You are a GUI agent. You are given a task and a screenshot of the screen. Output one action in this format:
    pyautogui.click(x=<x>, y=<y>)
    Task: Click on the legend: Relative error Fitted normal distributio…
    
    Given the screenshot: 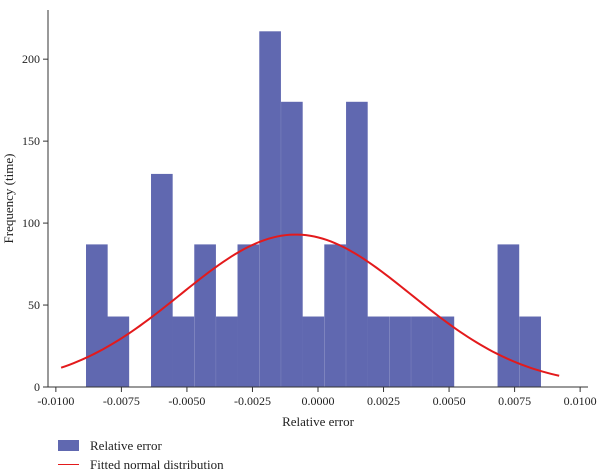 What is the action you would take?
    pyautogui.click(x=141, y=455)
    